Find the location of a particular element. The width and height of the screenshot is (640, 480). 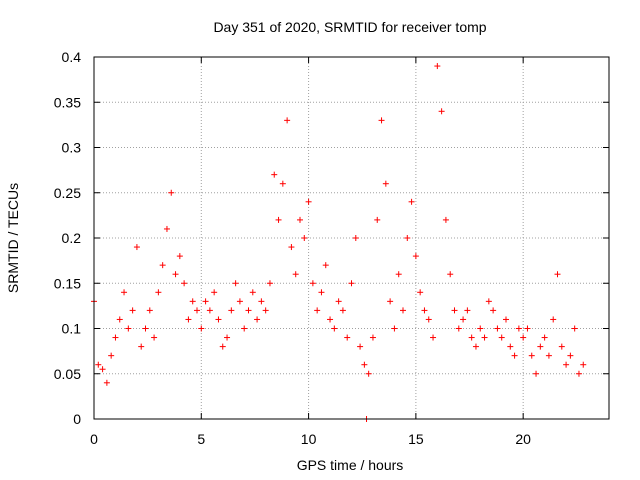

y-tick-label: 0.15 is located at coordinates (67, 283).